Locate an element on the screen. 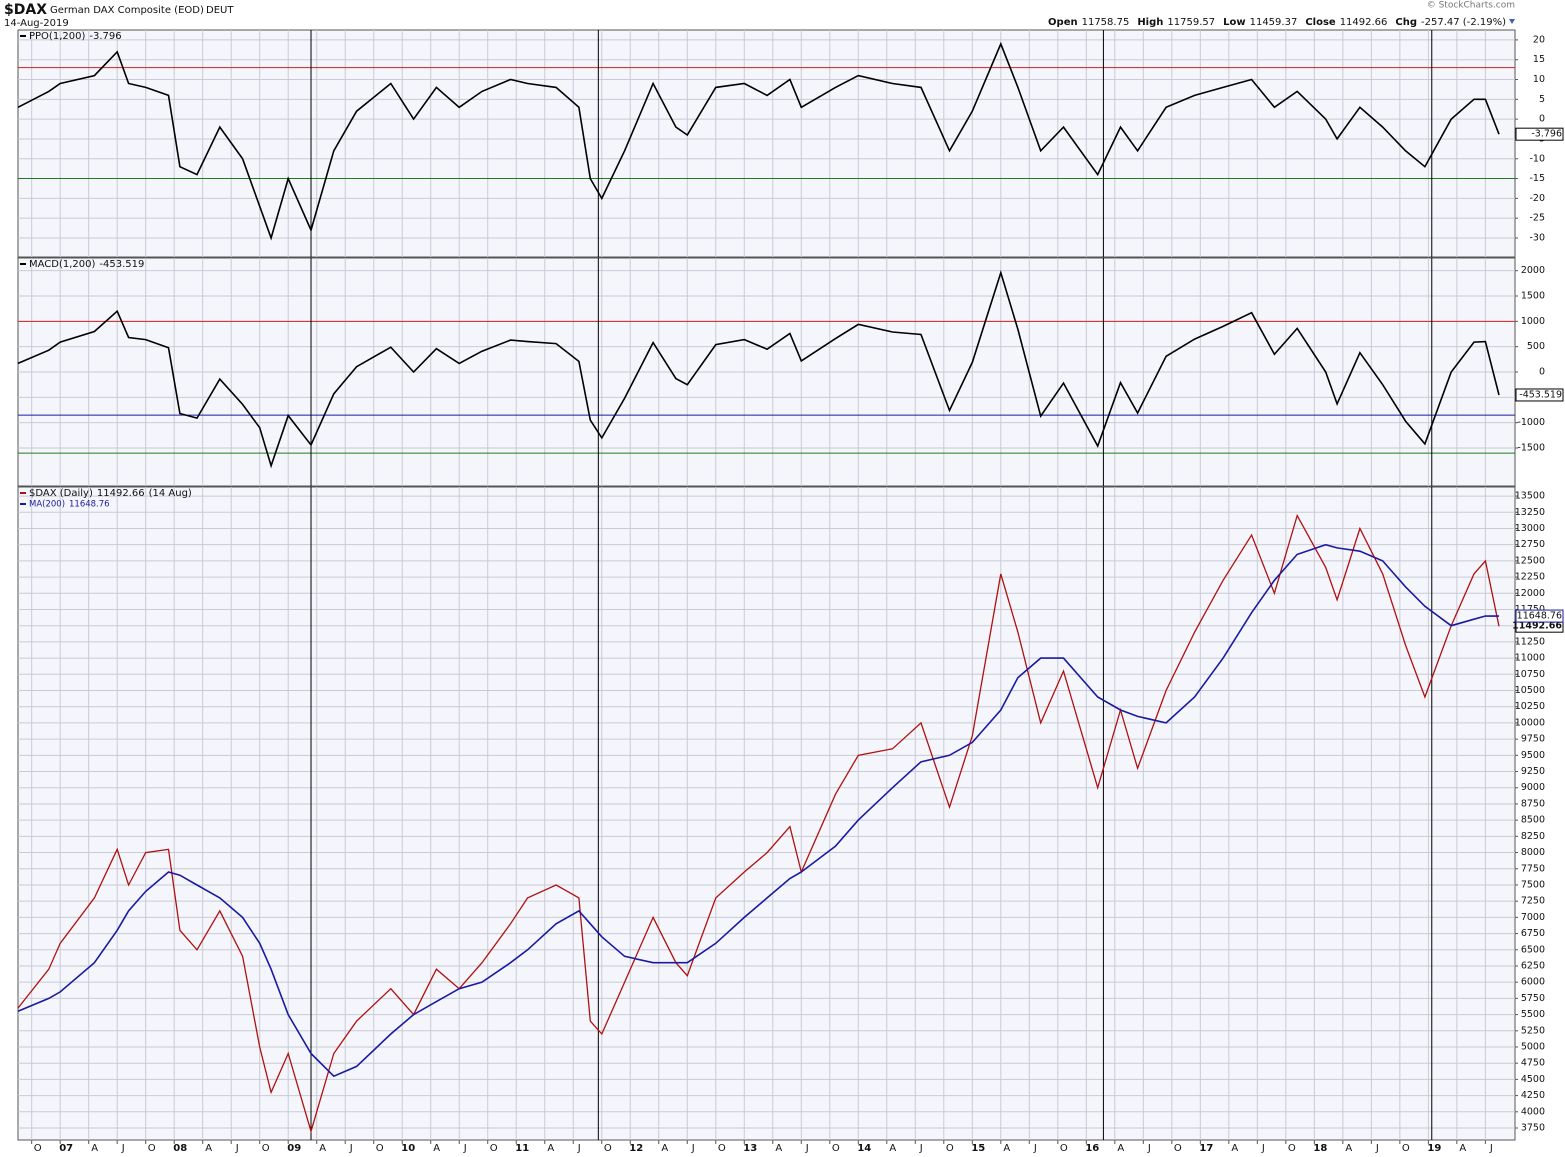 The width and height of the screenshot is (1565, 1157). y-tick-label: 5750 is located at coordinates (1533, 998).